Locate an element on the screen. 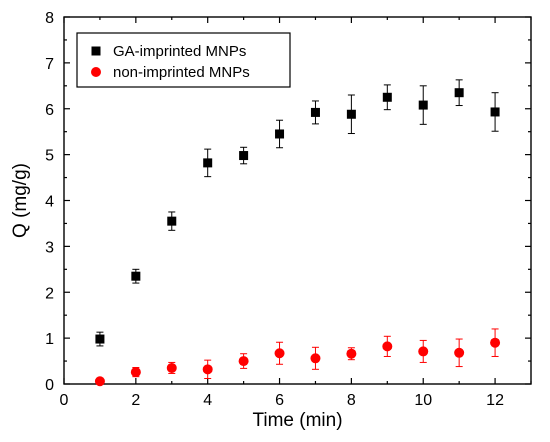 The height and width of the screenshot is (442, 550). x-tick-label: 2 is located at coordinates (135, 400).